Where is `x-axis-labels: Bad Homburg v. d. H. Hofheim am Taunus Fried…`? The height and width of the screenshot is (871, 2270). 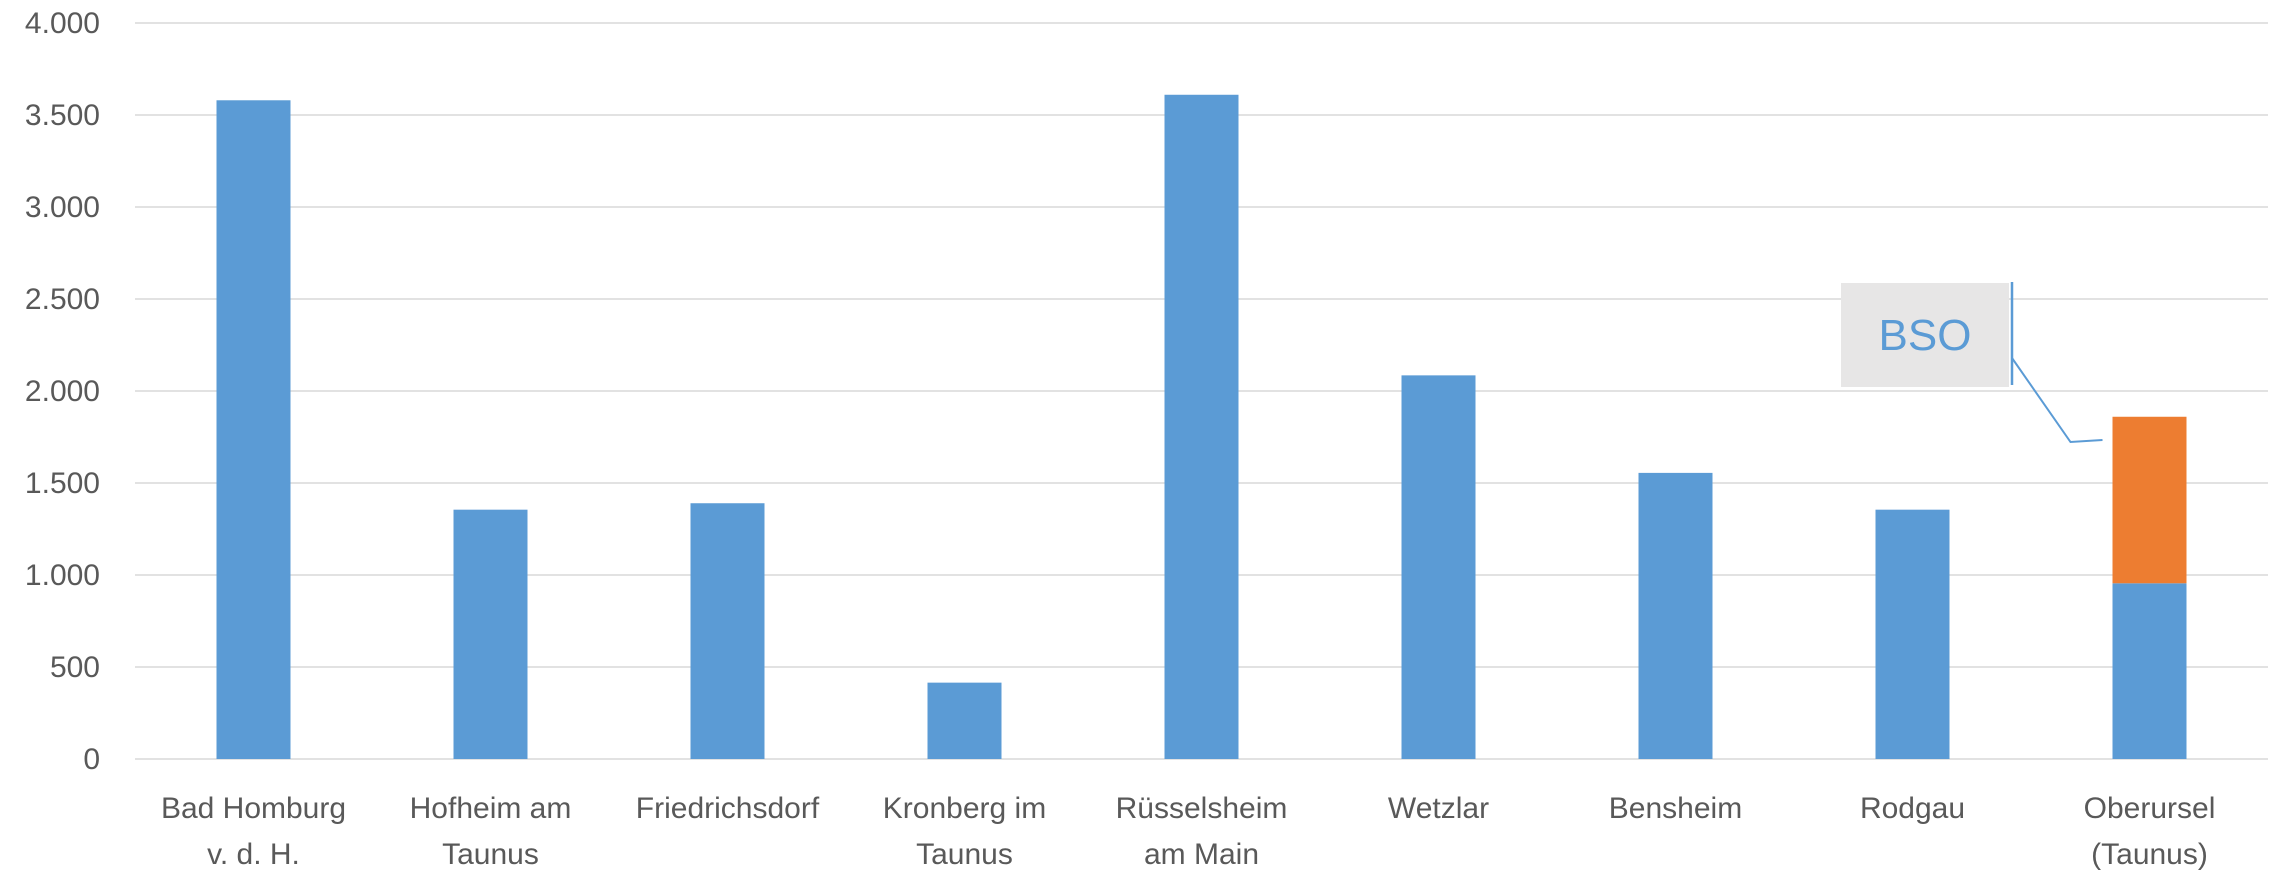
x-axis-labels: Bad Homburg v. d. H. Hofheim am Taunus Fried… is located at coordinates (1188, 831).